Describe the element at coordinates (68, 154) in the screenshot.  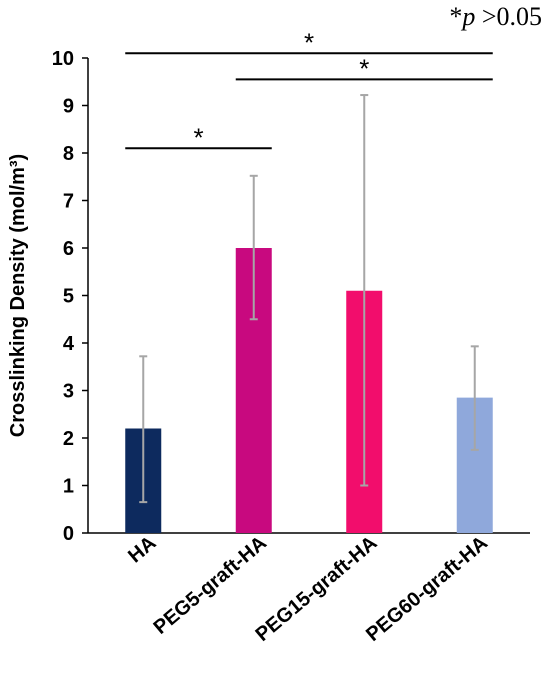
I see `y-tick-label: 8` at that location.